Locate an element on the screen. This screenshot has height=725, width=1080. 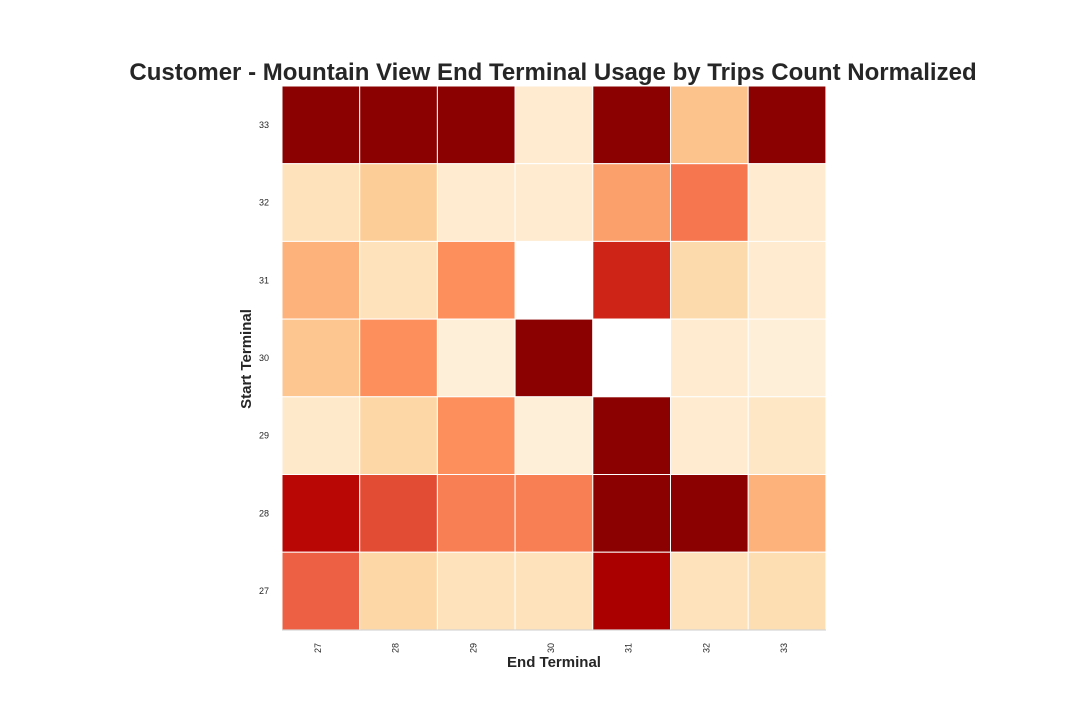
x-tick-labels: 27 28 29 30 31 32 33 is located at coordinates (551, 648).